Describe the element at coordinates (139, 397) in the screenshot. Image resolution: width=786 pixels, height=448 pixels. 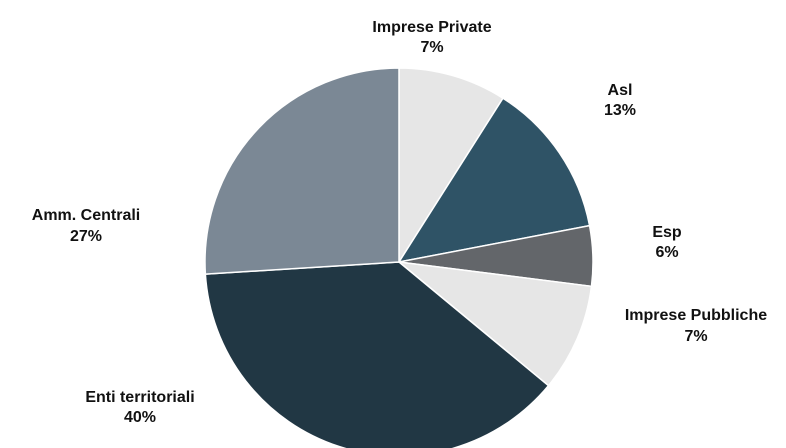
I see `label-enti-territoriali-name: Enti territoriali` at that location.